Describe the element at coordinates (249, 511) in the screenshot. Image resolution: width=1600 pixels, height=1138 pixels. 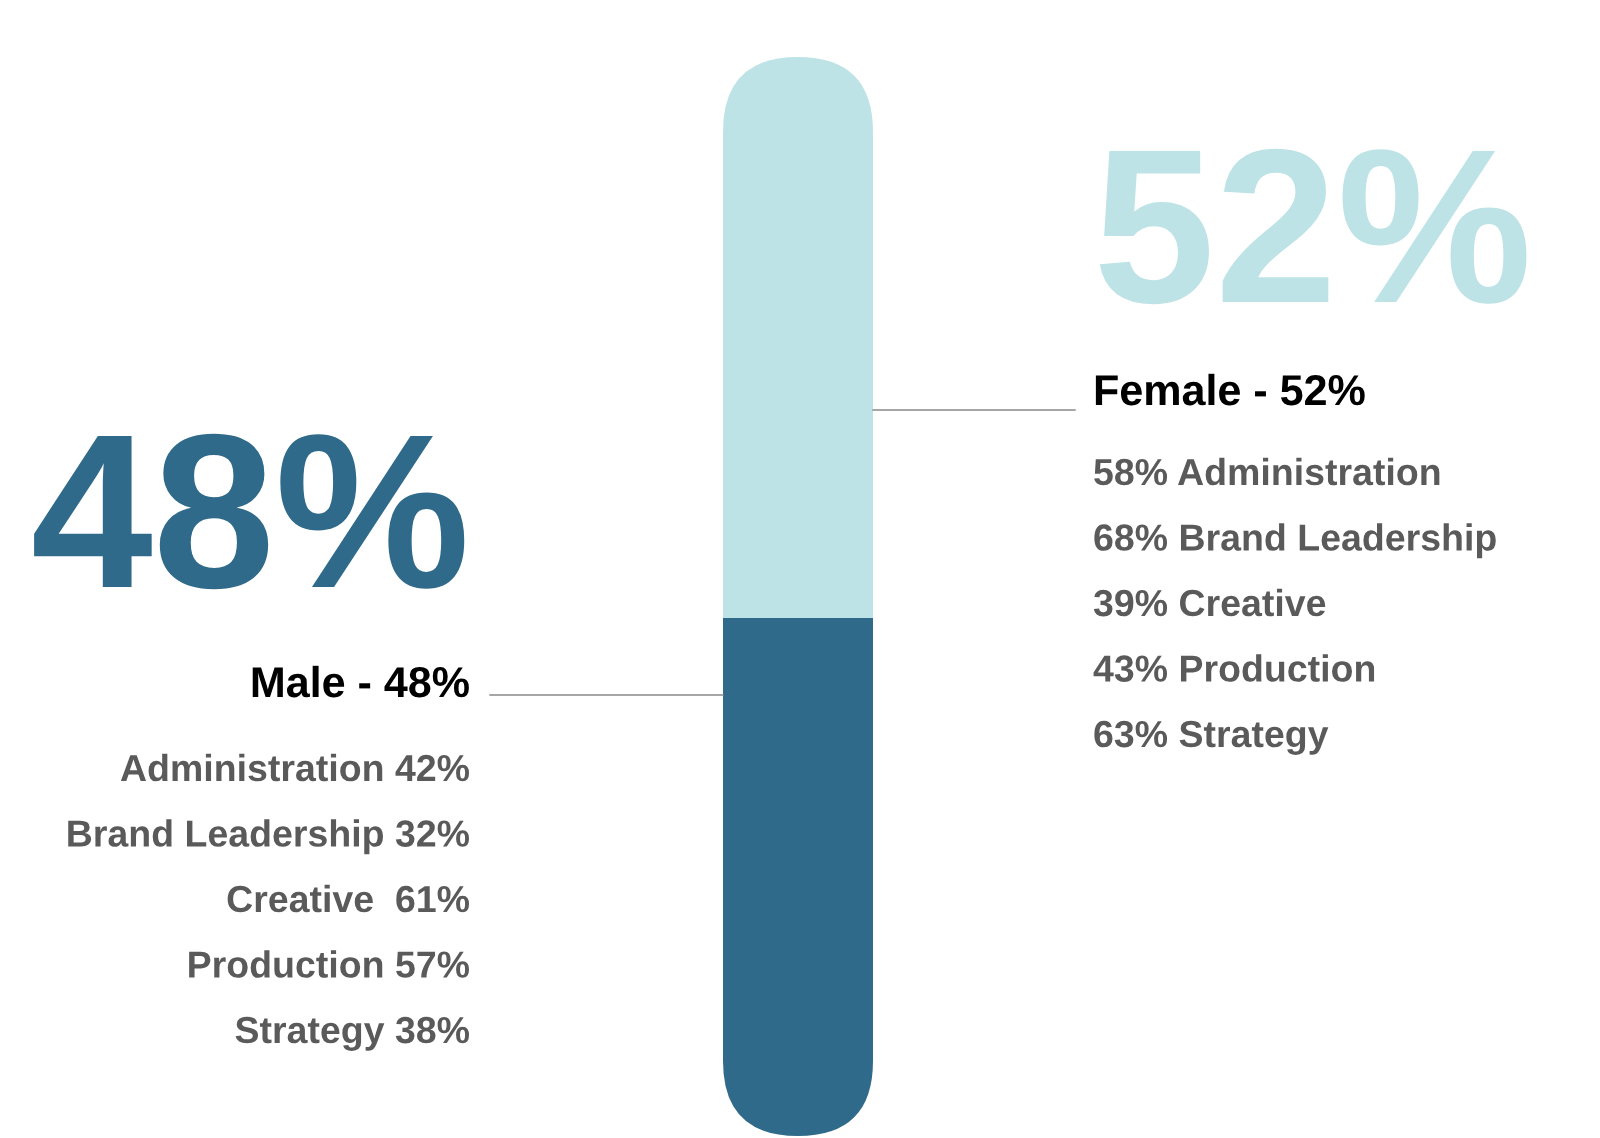
I see `data-label: 48%` at that location.